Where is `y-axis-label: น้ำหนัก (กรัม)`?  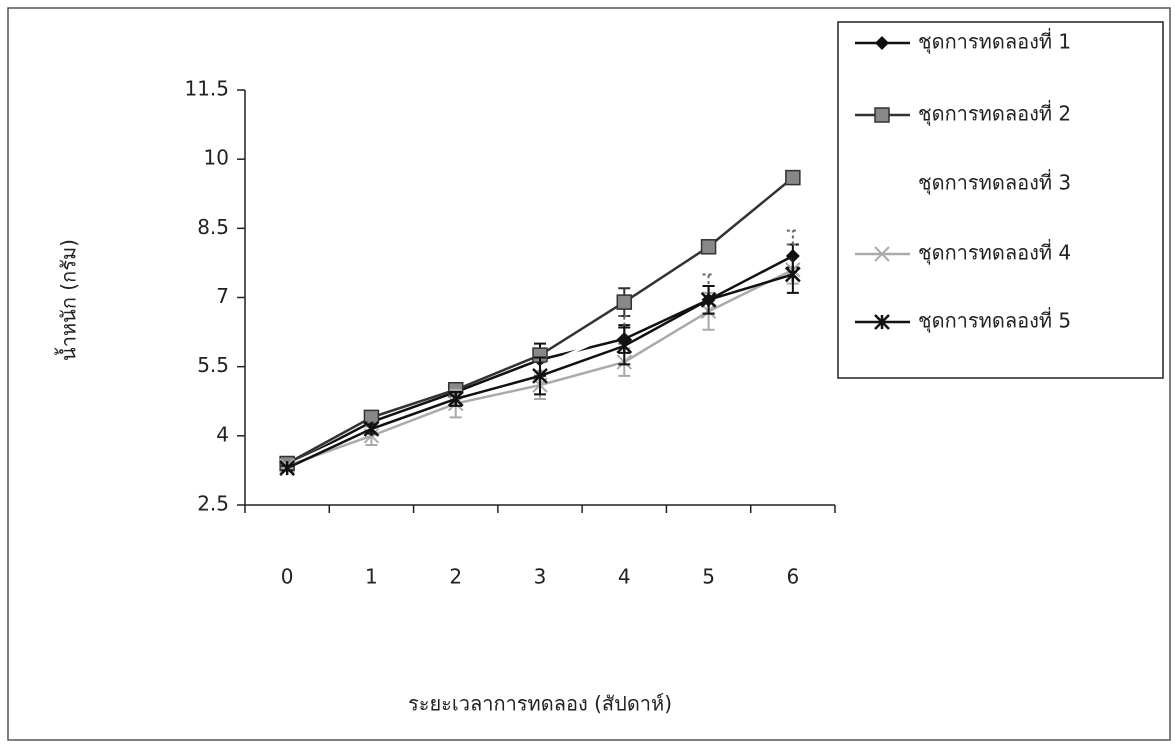 y-axis-label: น้ำหนัก (กรัม) is located at coordinates (68, 300).